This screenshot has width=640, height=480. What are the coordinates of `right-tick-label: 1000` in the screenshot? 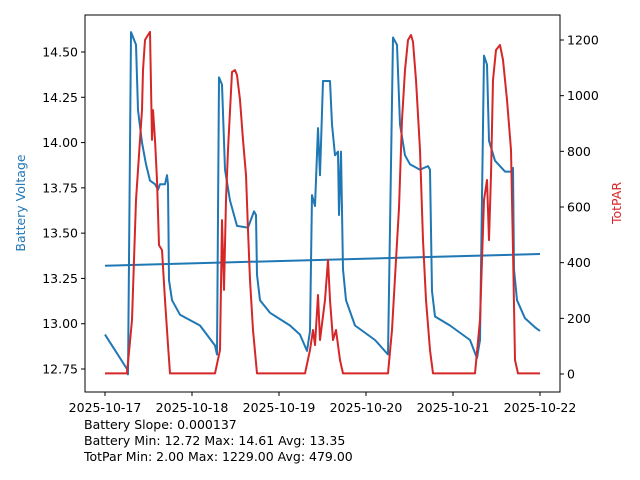 It's located at (583, 95).